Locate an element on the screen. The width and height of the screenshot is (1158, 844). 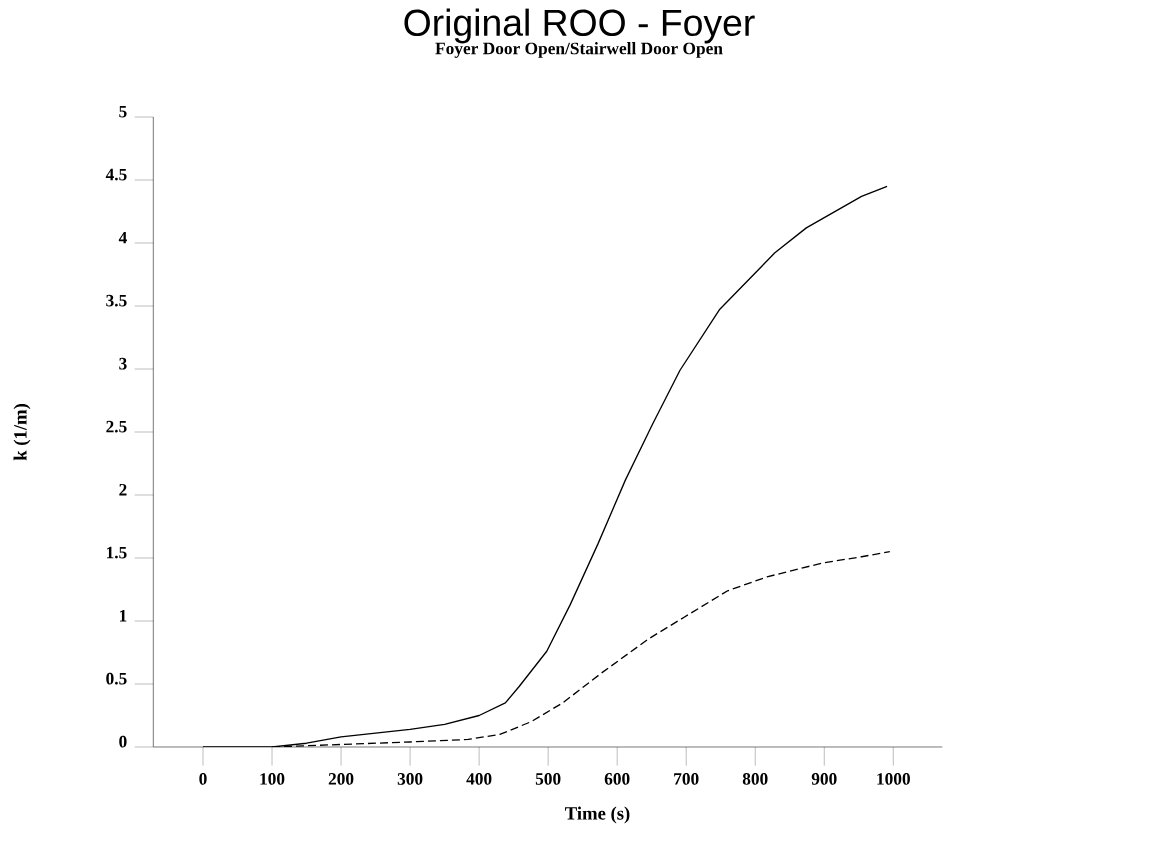
y-tick-label: 0 is located at coordinates (123, 741).